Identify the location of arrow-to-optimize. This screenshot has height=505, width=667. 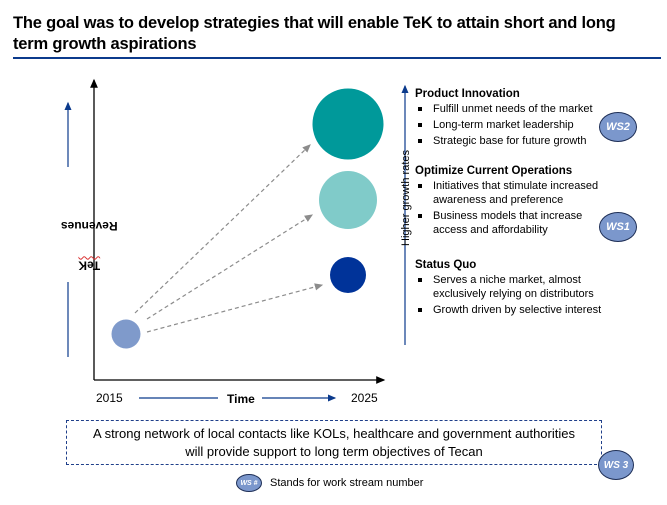
(230, 267).